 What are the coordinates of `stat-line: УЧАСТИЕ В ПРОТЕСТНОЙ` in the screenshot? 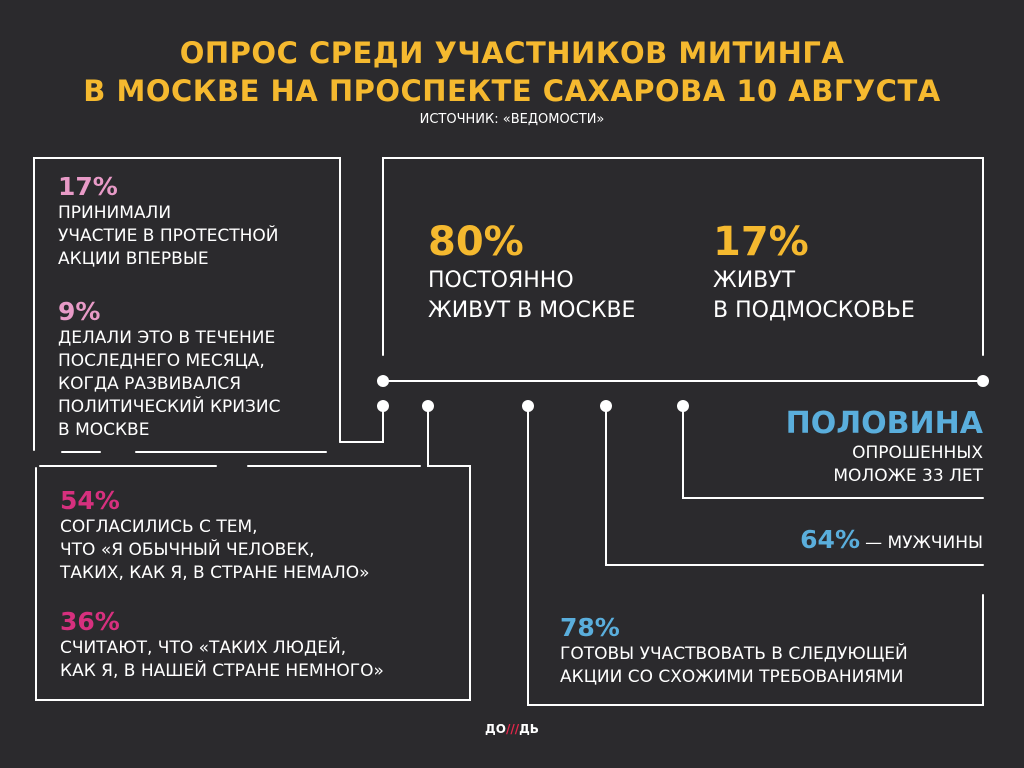 It's located at (168, 236).